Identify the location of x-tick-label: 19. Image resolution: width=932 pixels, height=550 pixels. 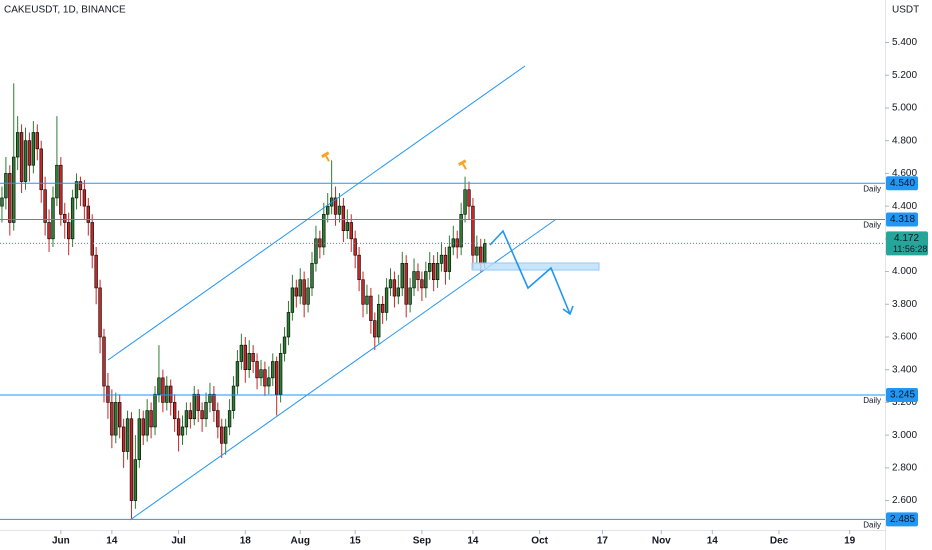
(850, 541).